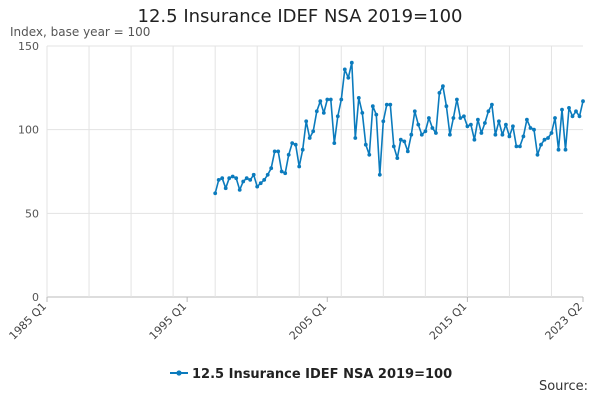 The height and width of the screenshot is (400, 600). What do you see at coordinates (448, 321) in the screenshot?
I see `x-tick-label: 2015 Q1` at bounding box center [448, 321].